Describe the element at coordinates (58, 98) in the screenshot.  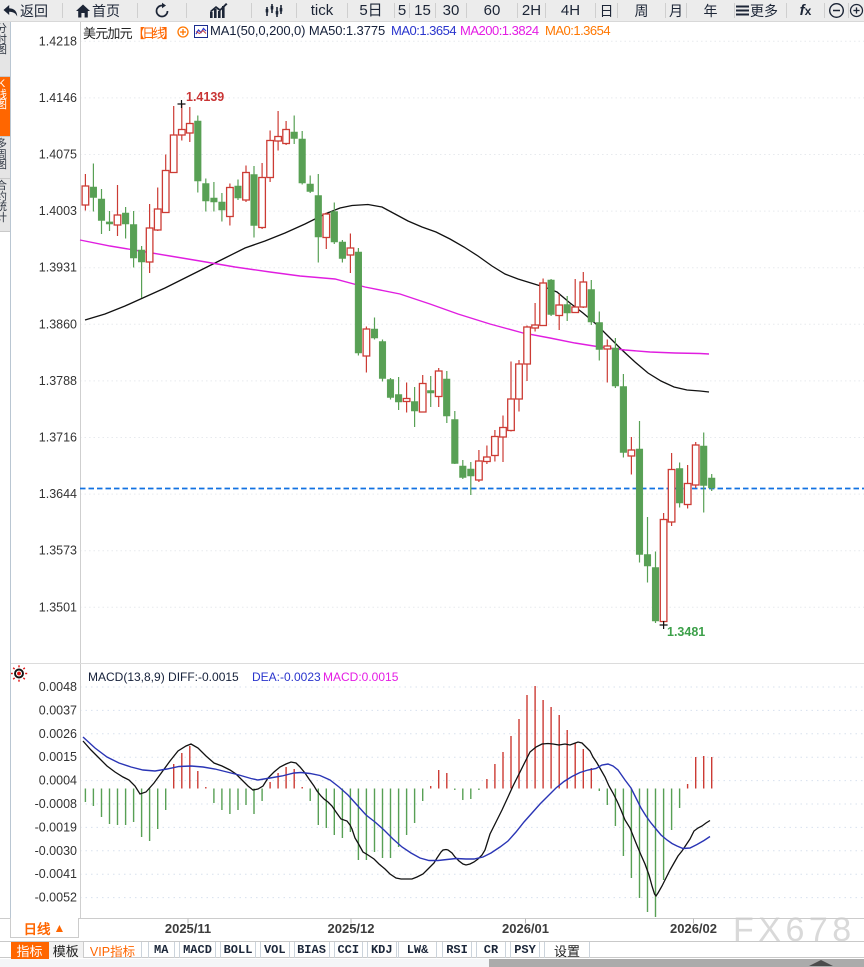
I see `svg-text: 1.4146` at that location.